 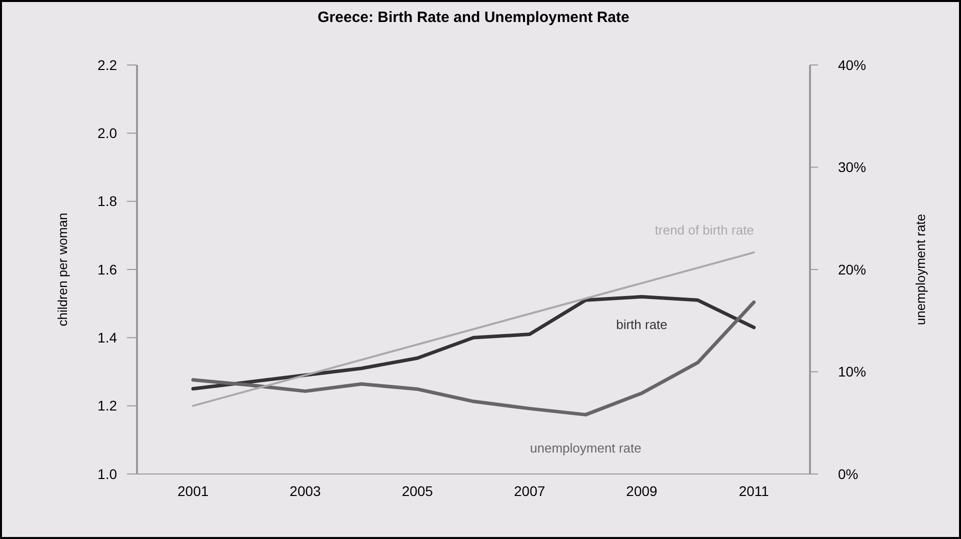 I want to click on y2-tick-label: 10%, so click(x=852, y=372).